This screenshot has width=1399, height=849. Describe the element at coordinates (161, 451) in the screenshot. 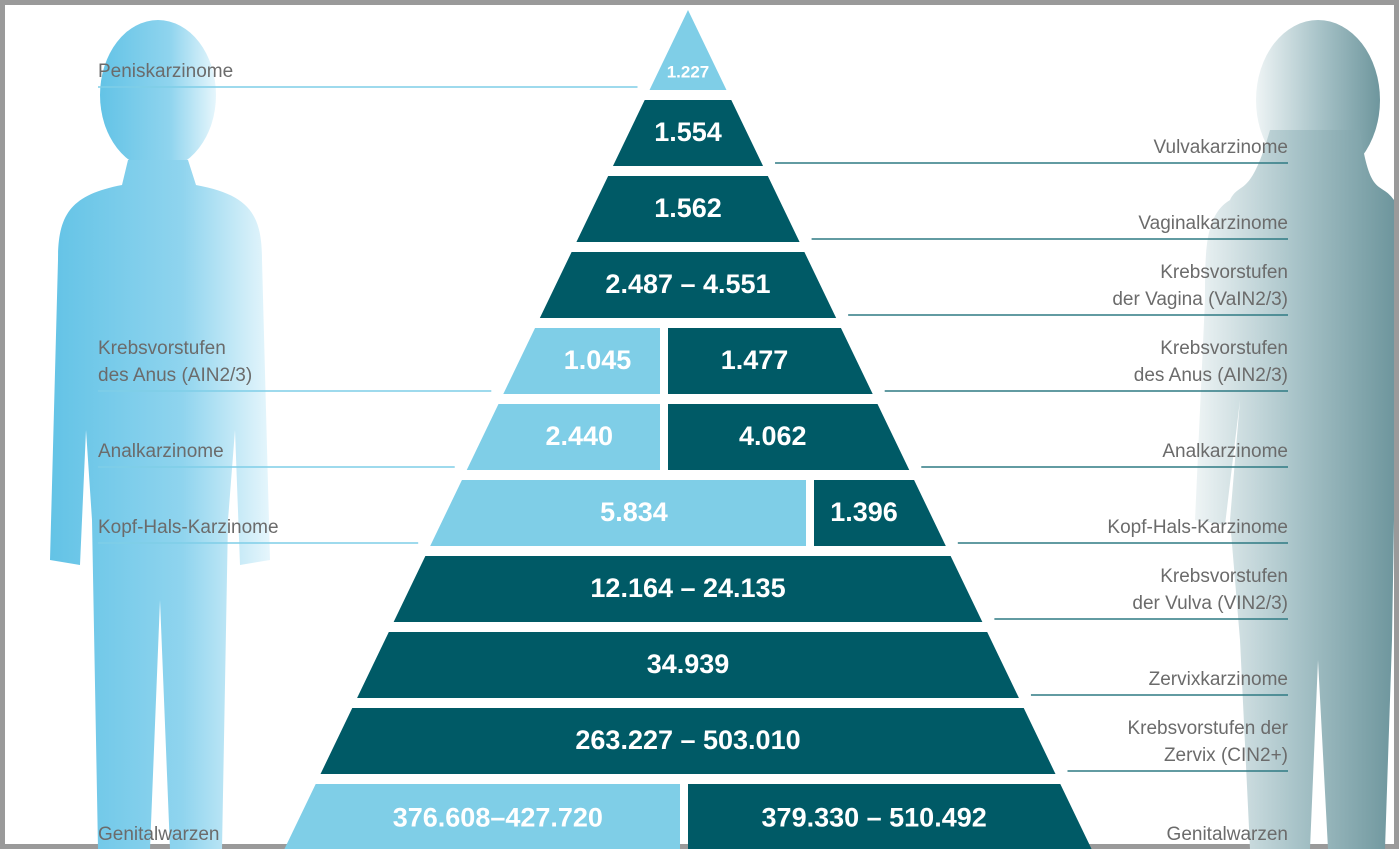

I see `left-label: Analkarzinome` at that location.